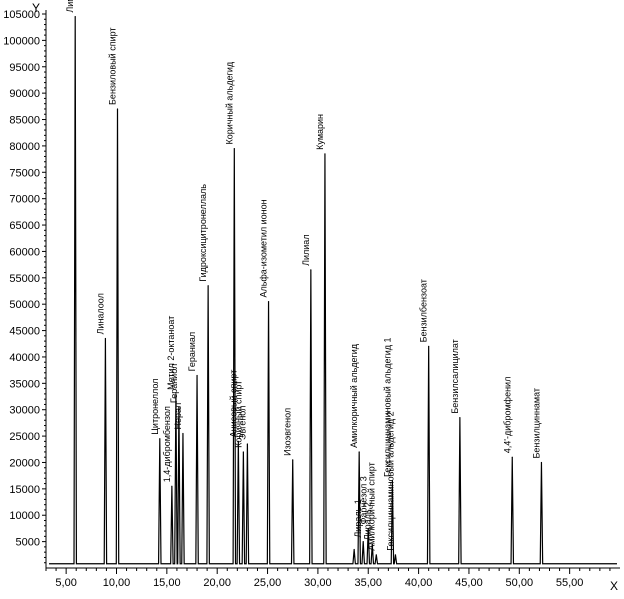 This screenshot has width=624, height=599. Describe the element at coordinates (368, 583) in the screenshot. I see `x-tick-label: 35,00` at that location.